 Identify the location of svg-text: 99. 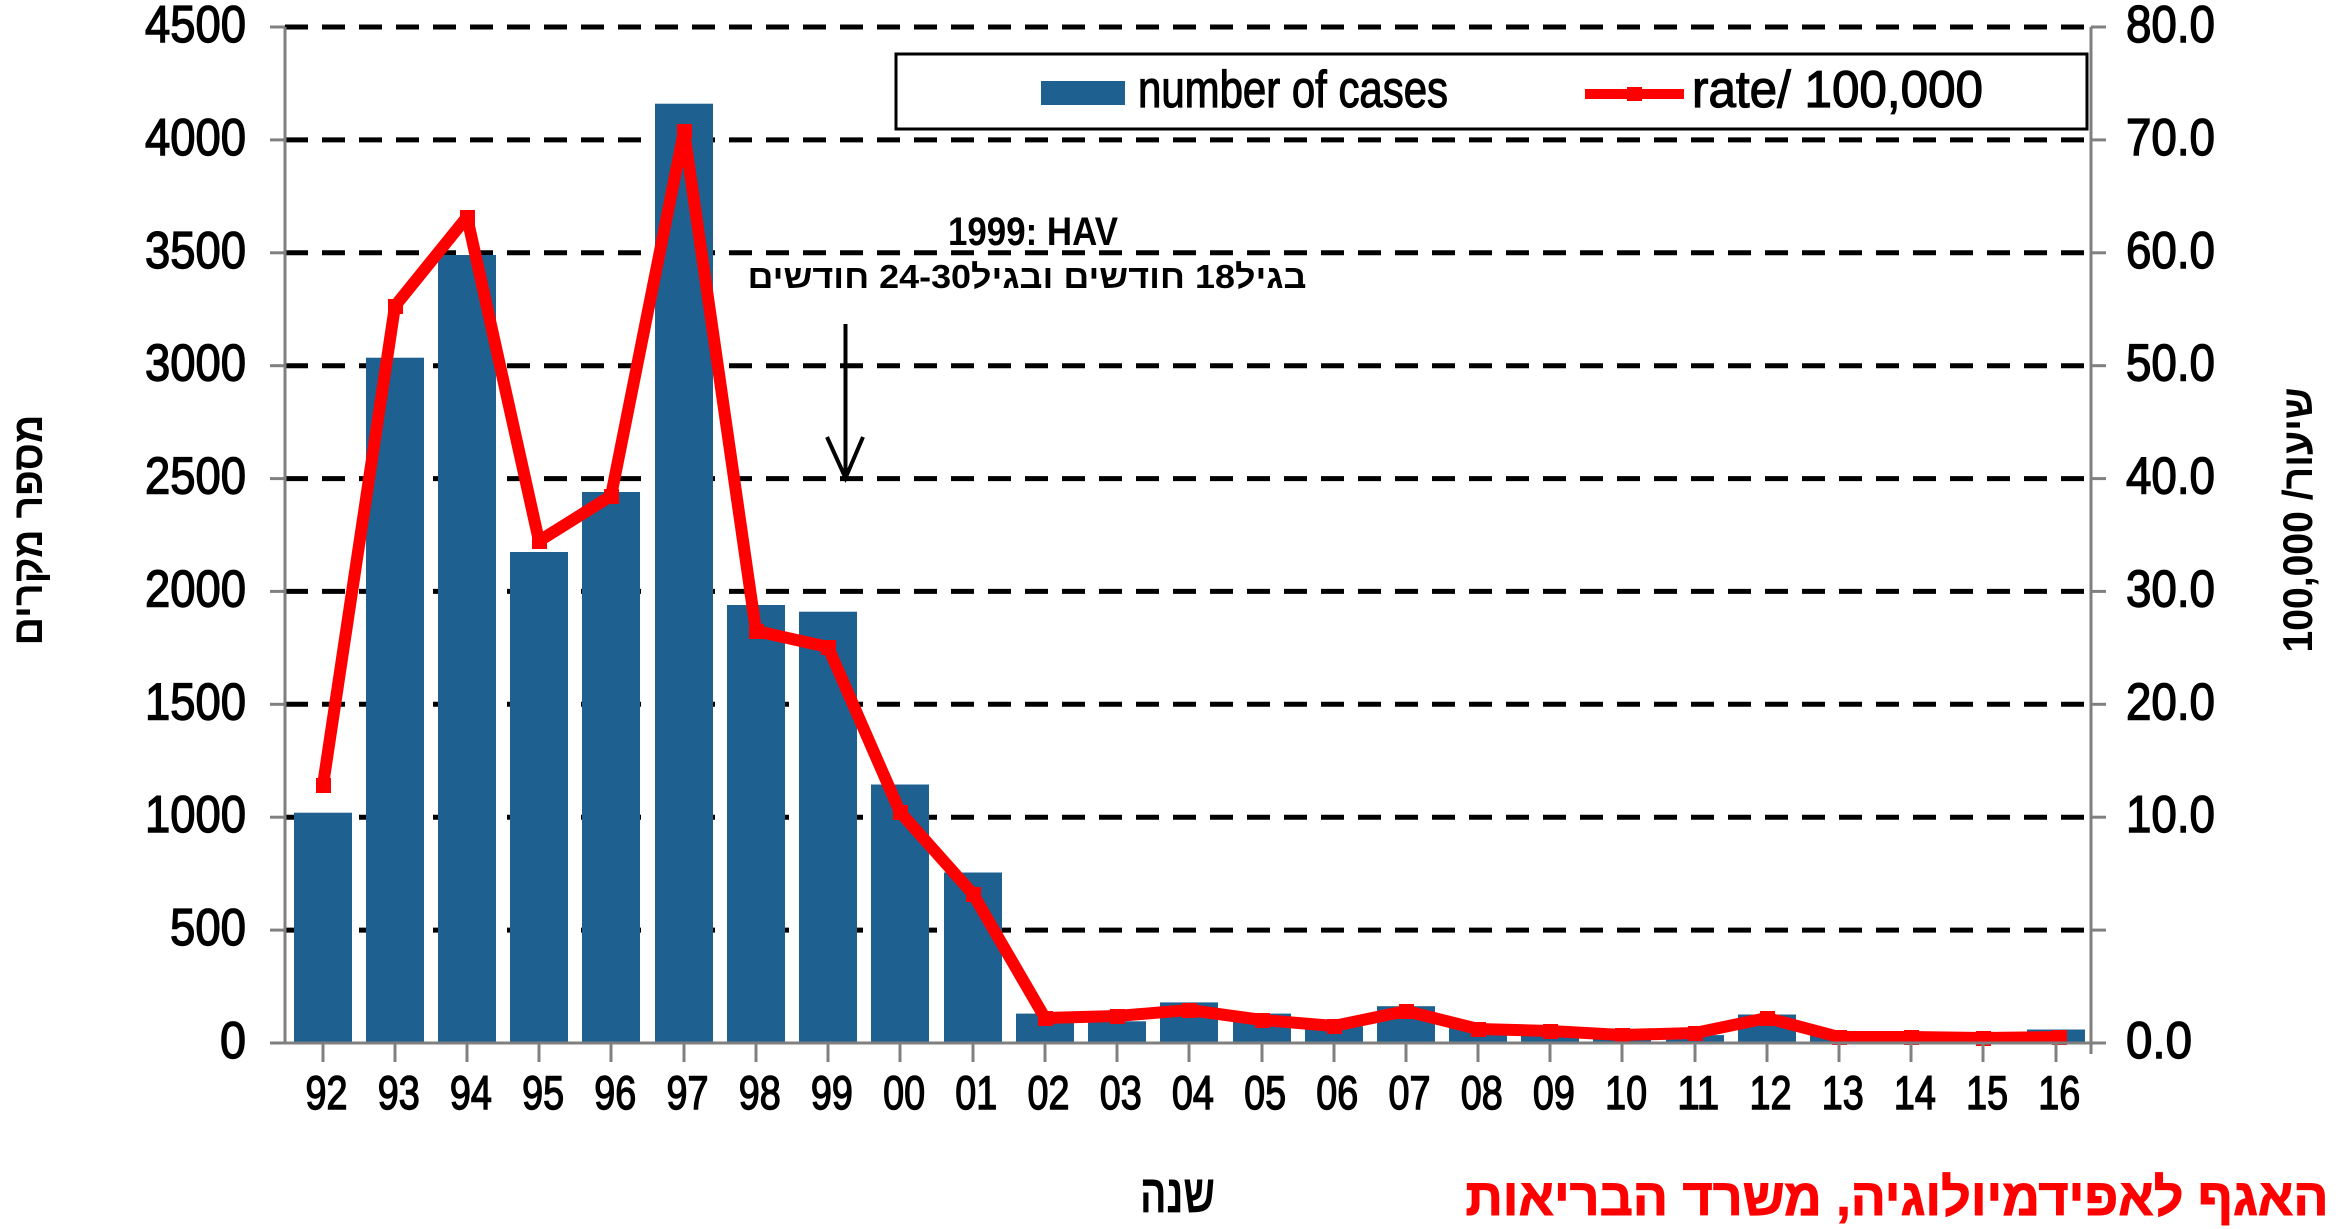
(832, 1092).